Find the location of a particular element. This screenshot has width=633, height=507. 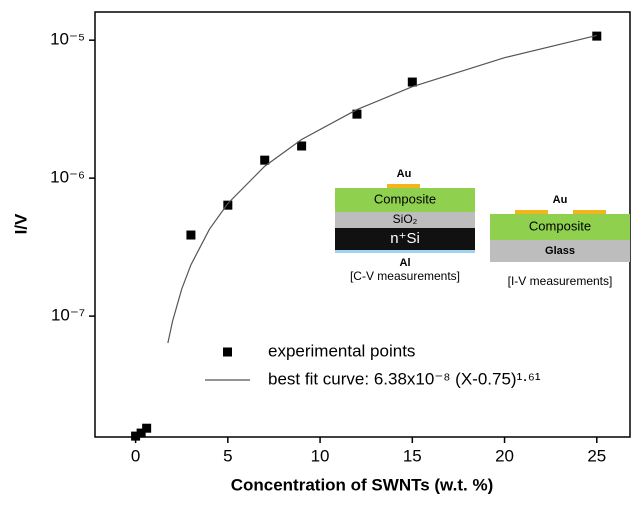

x-tick-label: 0 is located at coordinates (135, 455).